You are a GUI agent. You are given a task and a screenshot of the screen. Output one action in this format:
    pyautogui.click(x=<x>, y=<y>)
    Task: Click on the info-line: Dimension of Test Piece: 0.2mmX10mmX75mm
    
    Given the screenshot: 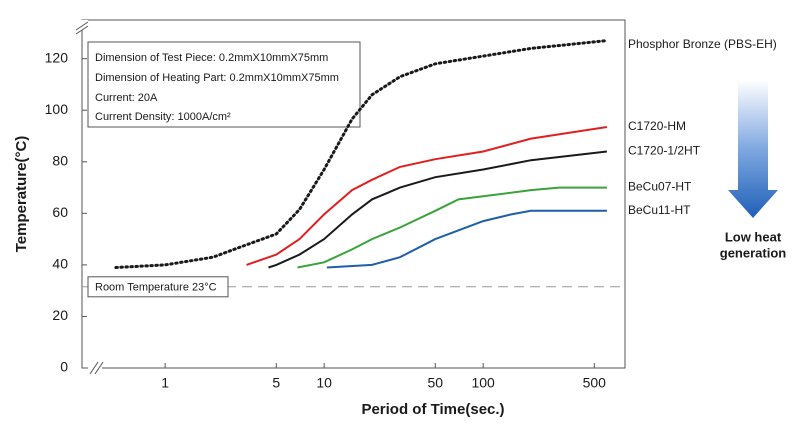 What is the action you would take?
    pyautogui.click(x=211, y=58)
    